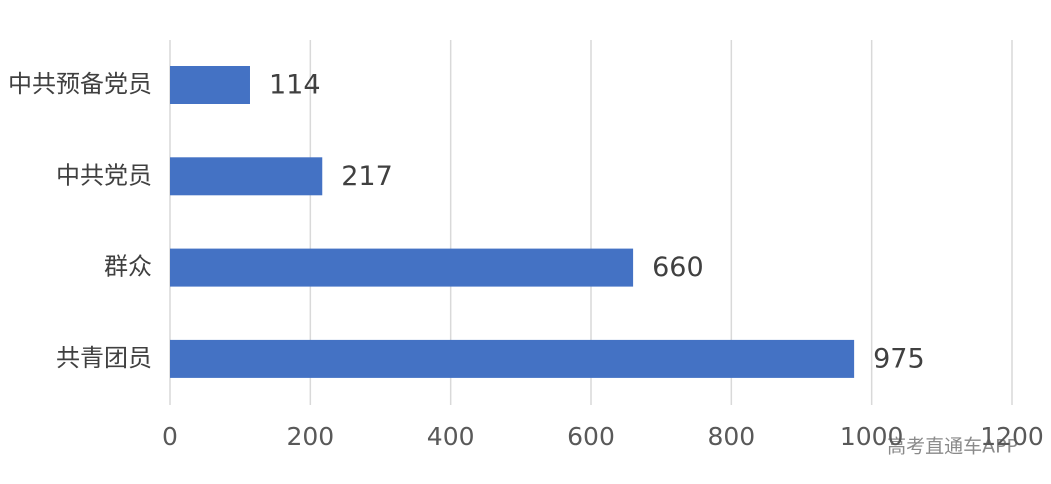  I want to click on value-label: 660, so click(678, 267).